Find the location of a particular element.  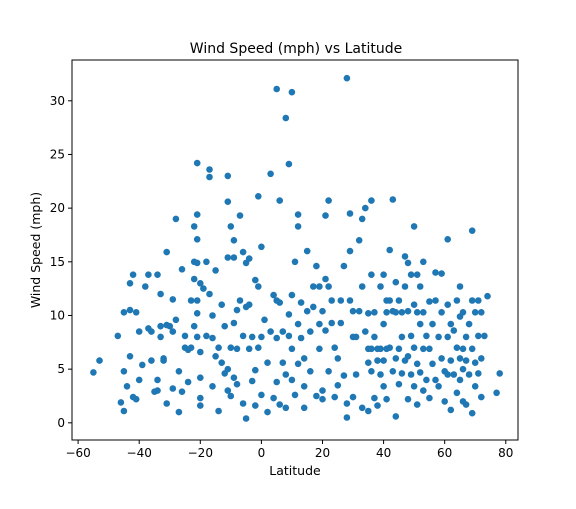

x-tick-label: −20 is located at coordinates (200, 453).